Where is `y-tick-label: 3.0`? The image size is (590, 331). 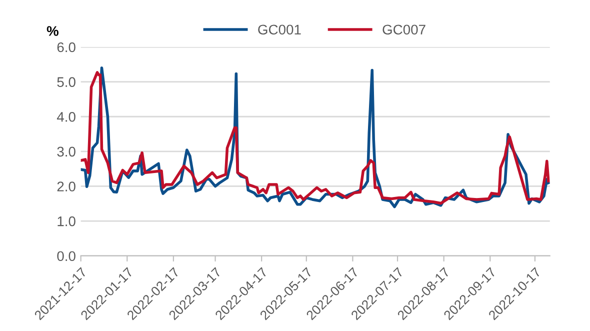
y-tick-label: 3.0 is located at coordinates (66, 151).